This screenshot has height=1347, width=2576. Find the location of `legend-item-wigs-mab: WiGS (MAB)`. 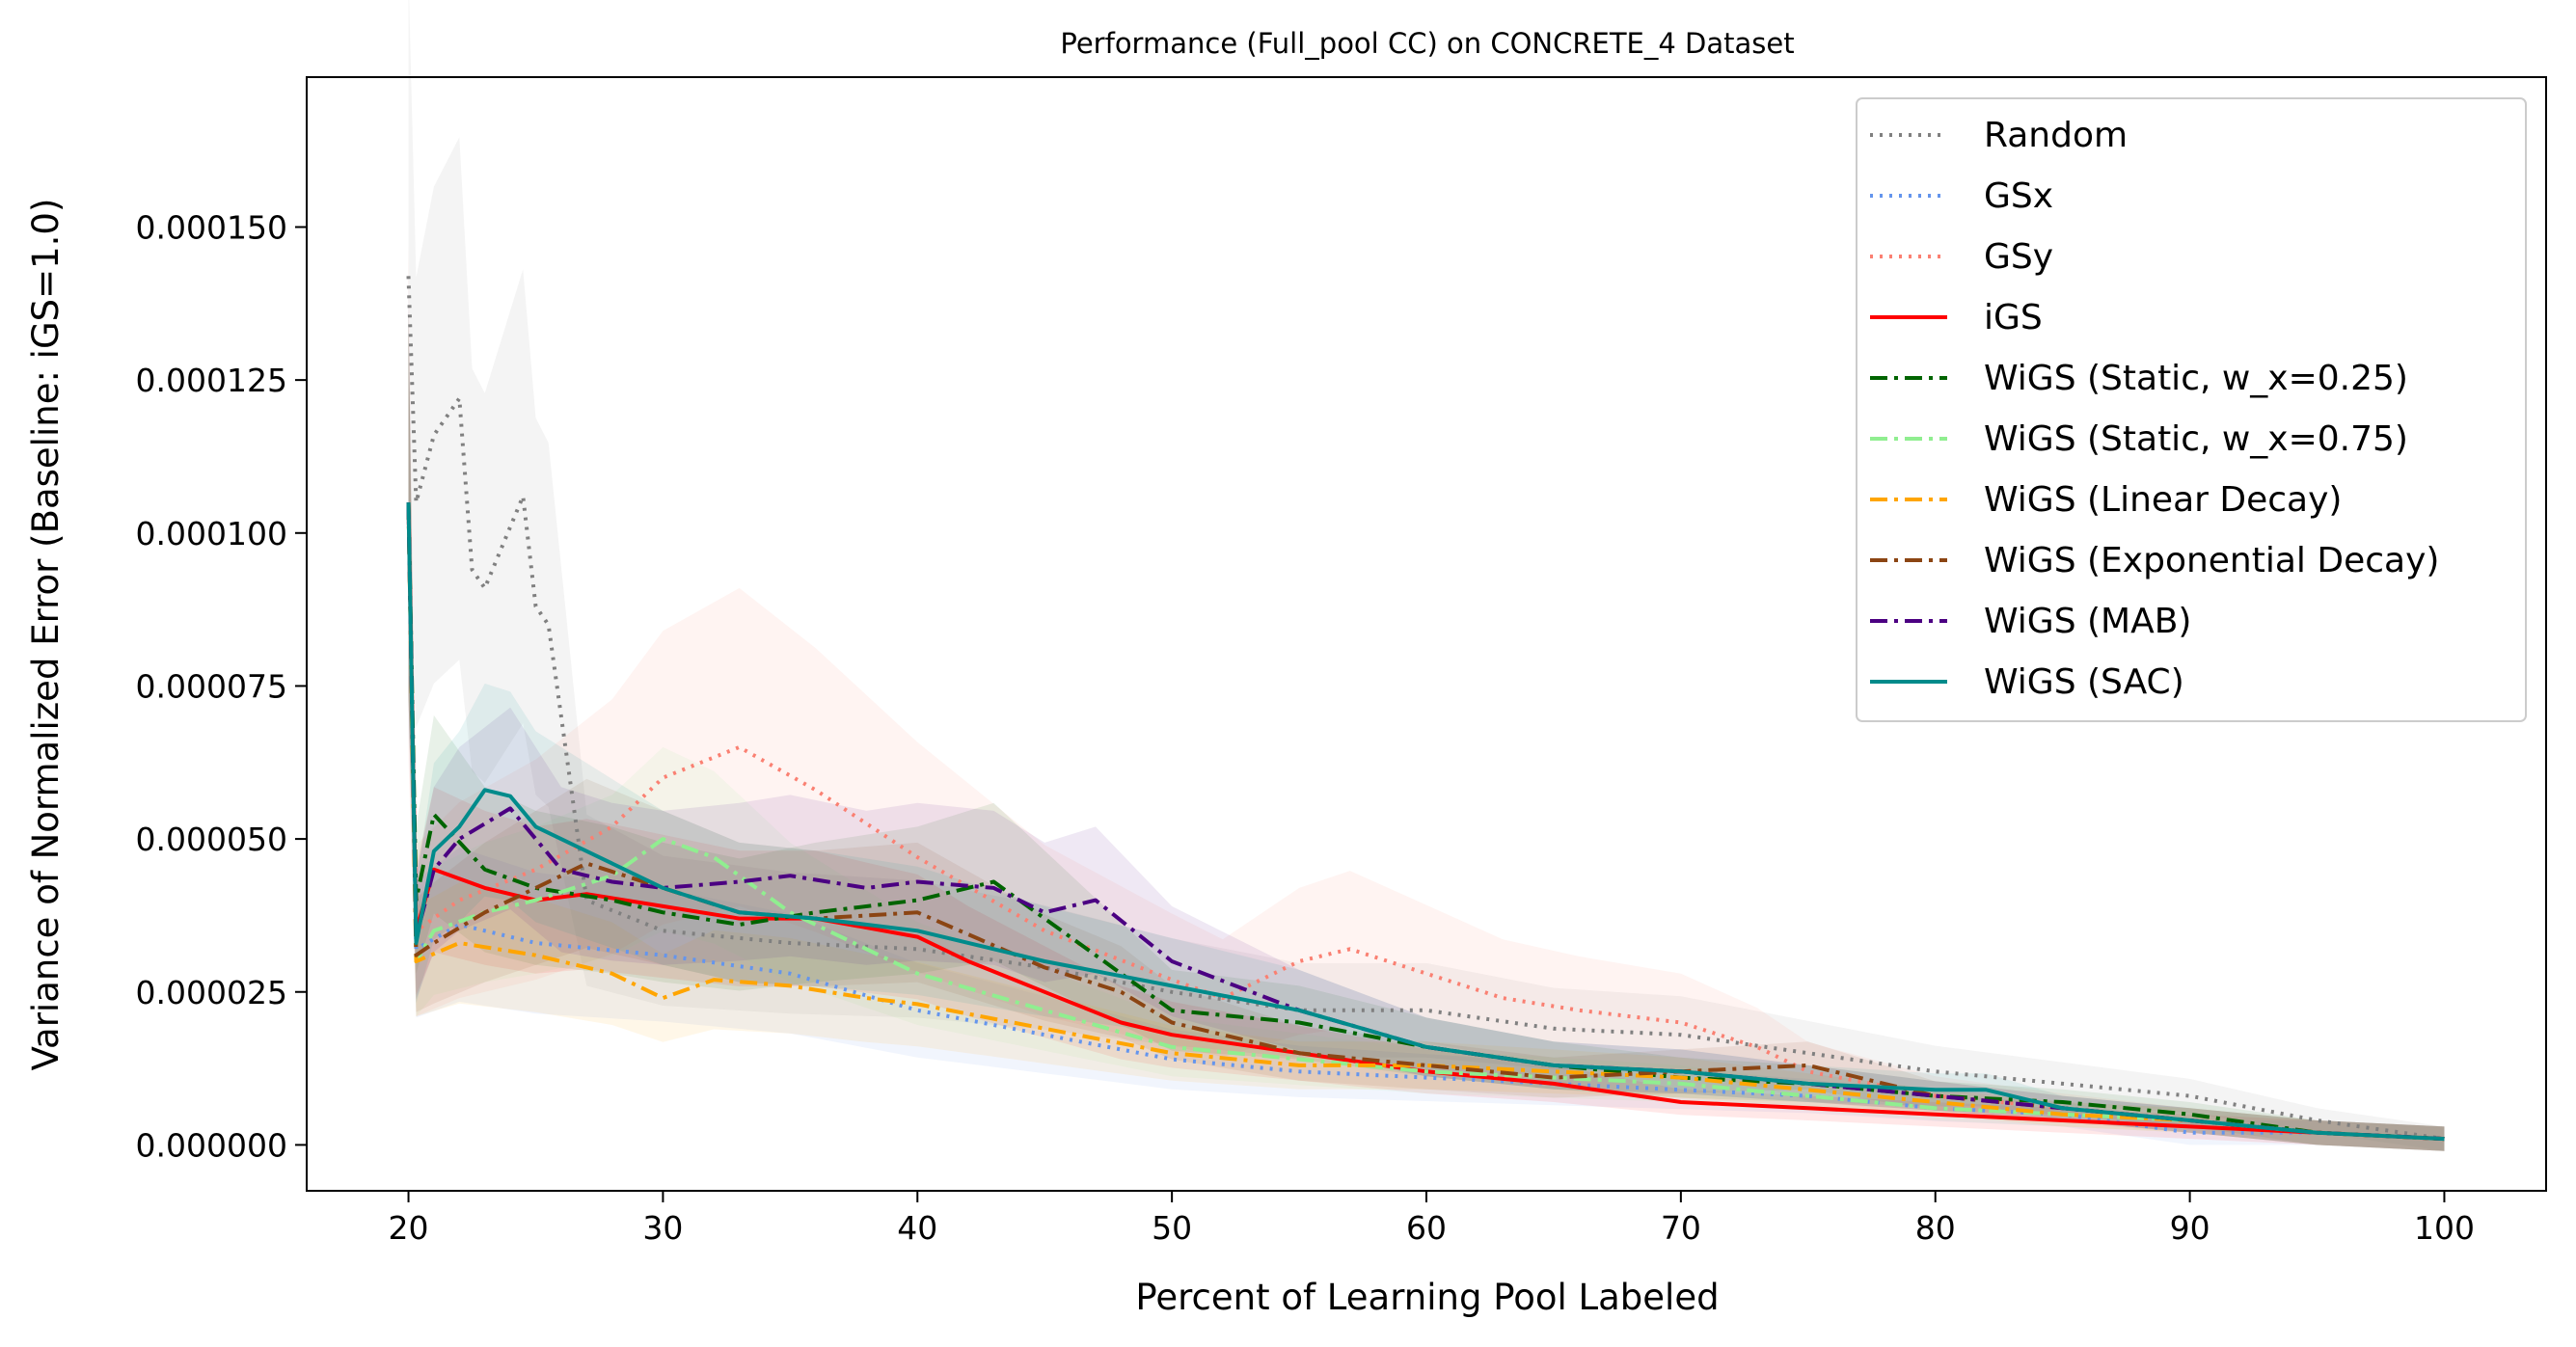

legend-item-wigs-mab: WiGS (MAB) is located at coordinates (2030, 622).